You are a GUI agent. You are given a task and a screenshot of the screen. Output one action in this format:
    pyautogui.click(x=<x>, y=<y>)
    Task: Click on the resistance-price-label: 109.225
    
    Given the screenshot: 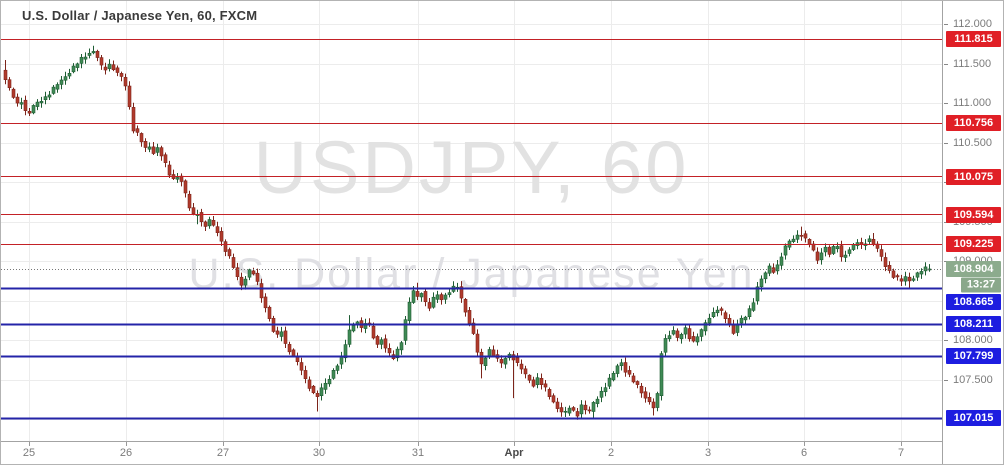 What is the action you would take?
    pyautogui.click(x=973, y=244)
    